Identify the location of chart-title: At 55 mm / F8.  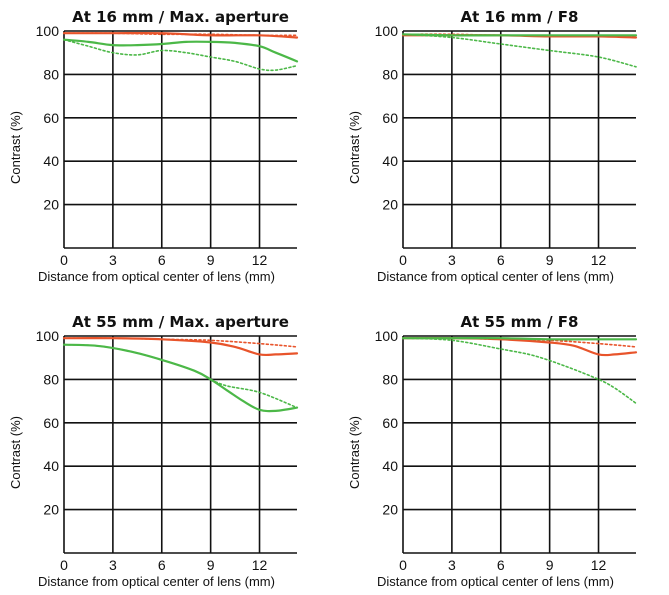
(520, 322).